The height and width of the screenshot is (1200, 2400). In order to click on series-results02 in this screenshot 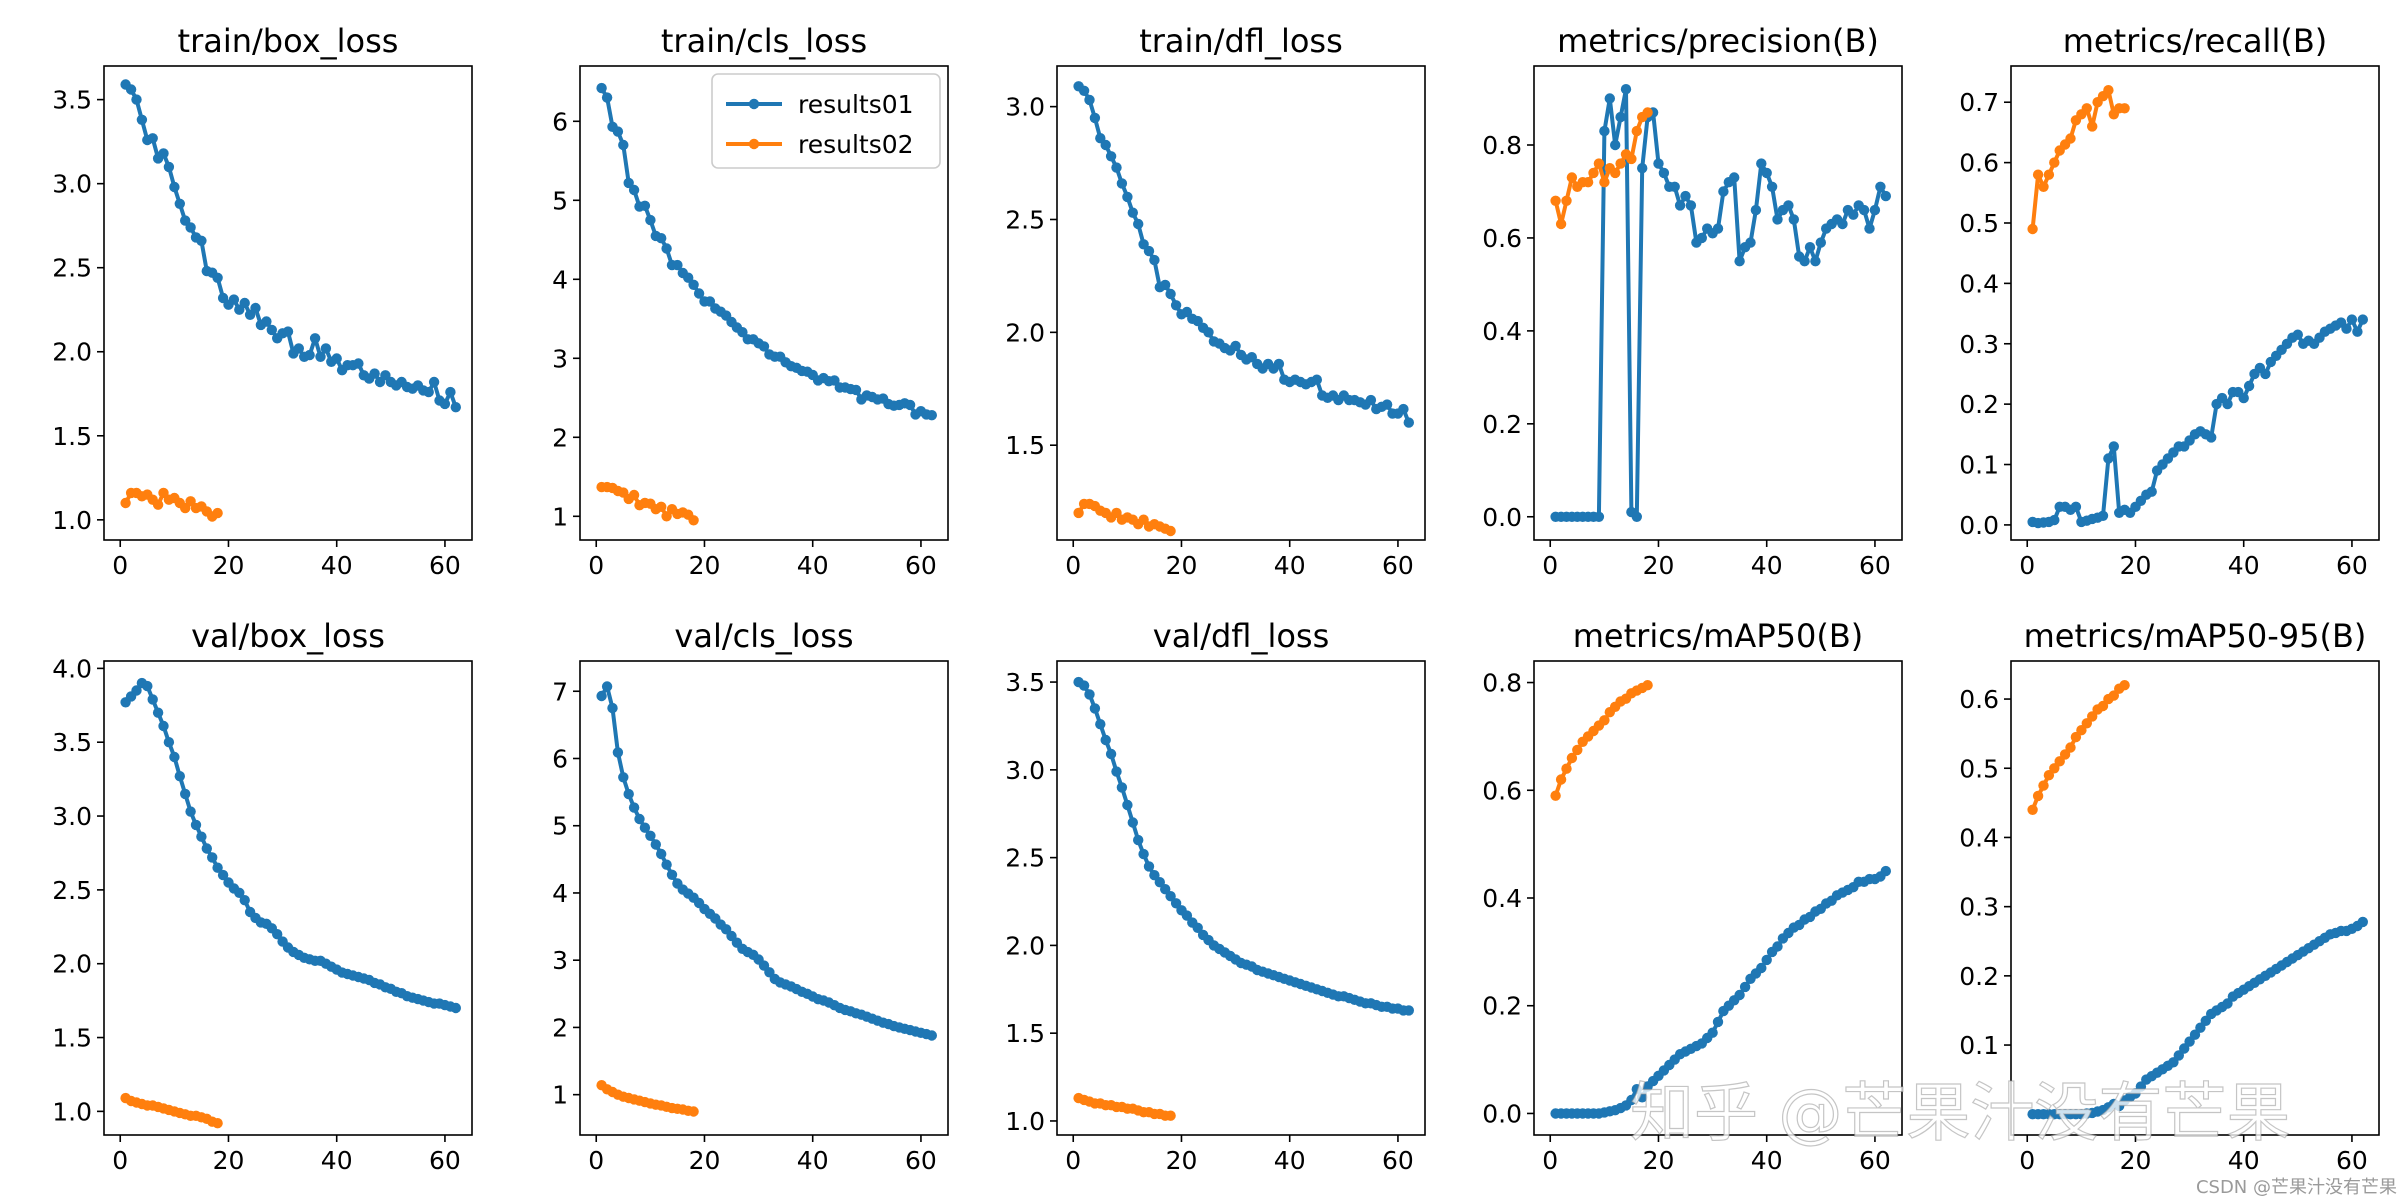, I will do `click(171, 504)`.